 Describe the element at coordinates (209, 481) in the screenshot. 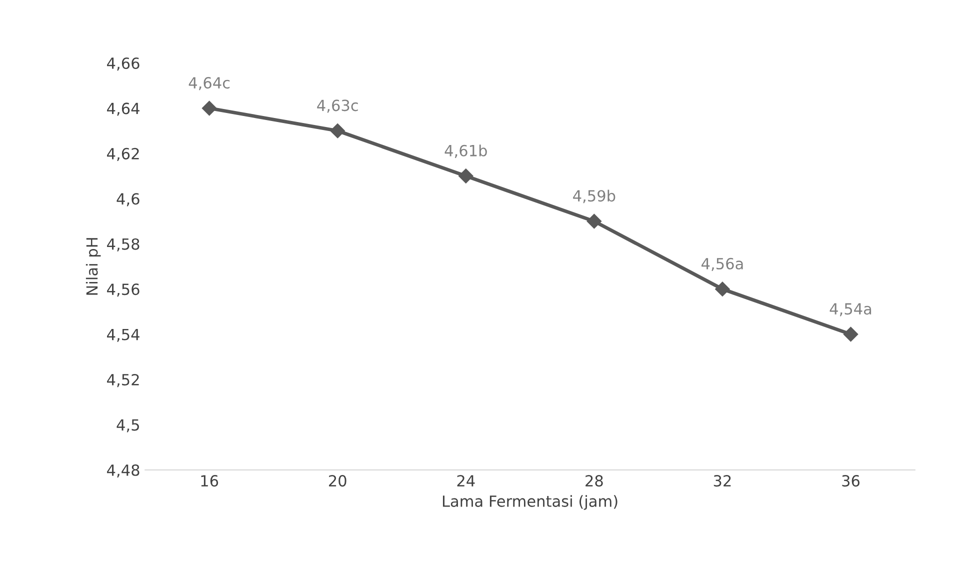

I see `x-tick-label: 16` at that location.